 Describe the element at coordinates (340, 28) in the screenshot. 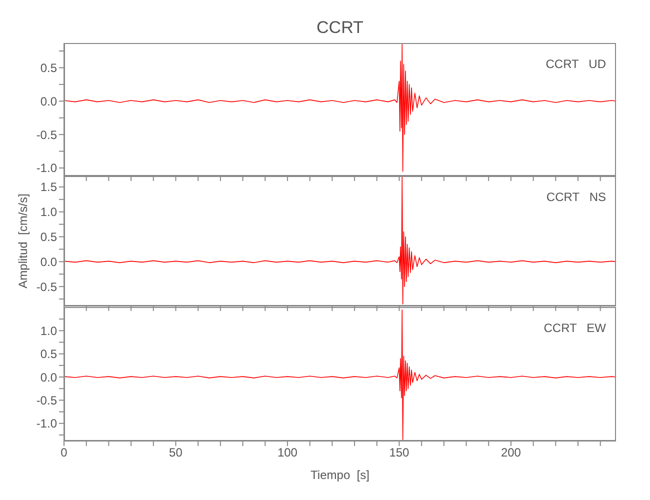

I see `chart-title: CCRT` at that location.